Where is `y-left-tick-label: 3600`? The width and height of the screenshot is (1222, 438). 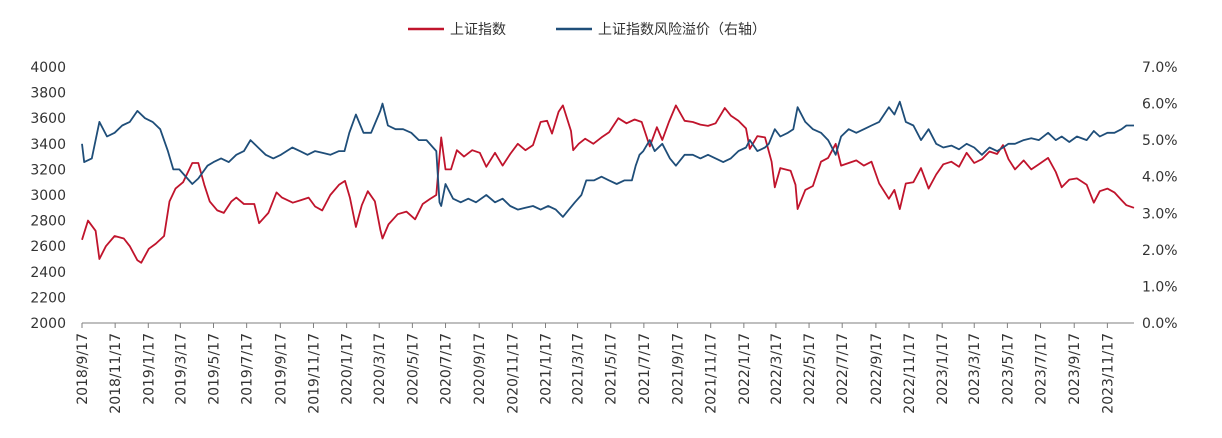
y-left-tick-label: 3600 is located at coordinates (48, 119).